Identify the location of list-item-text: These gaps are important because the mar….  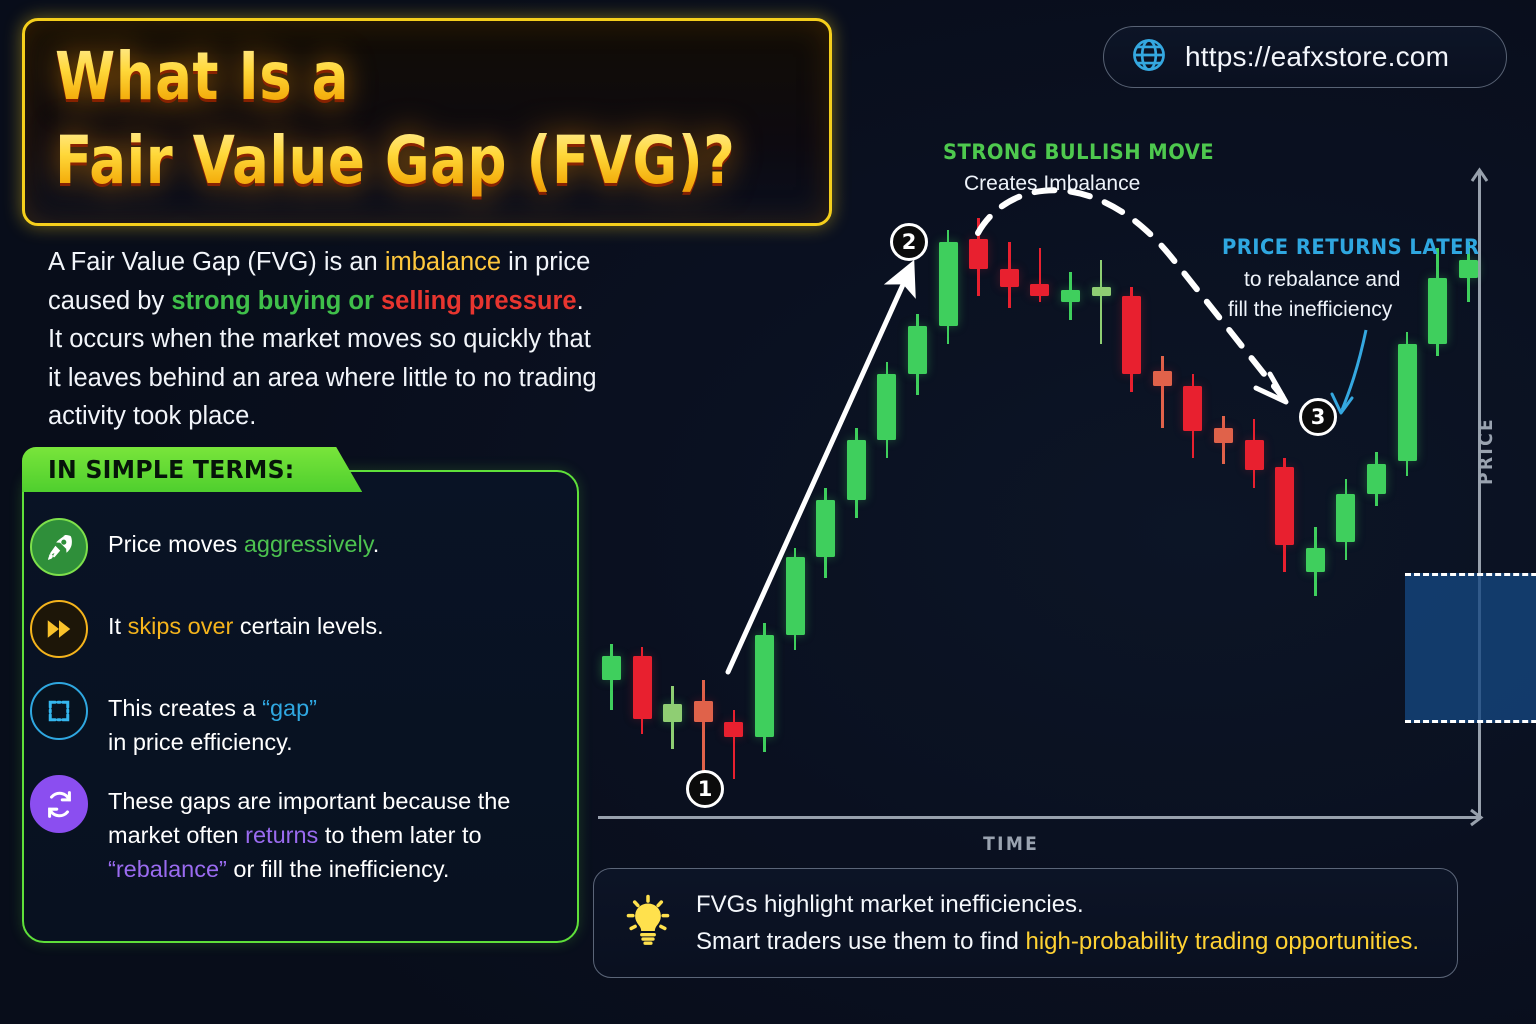
(329, 830).